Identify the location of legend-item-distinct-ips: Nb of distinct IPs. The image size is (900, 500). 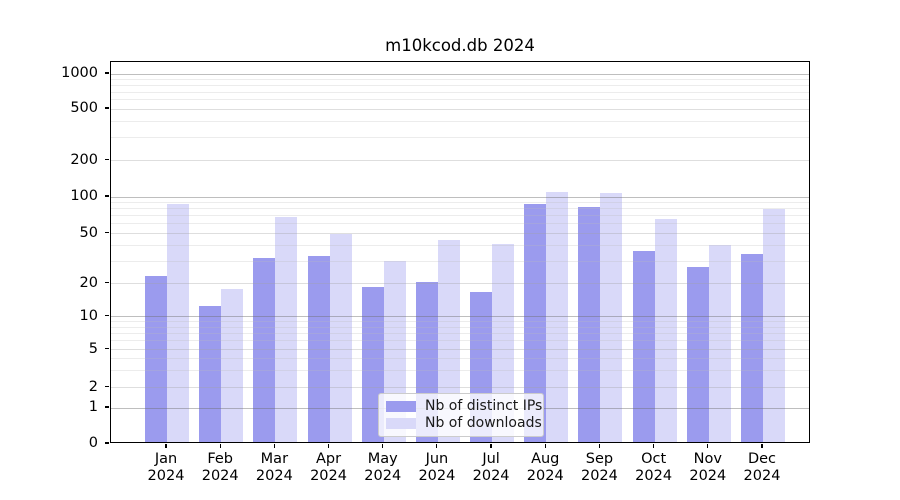
(464, 406).